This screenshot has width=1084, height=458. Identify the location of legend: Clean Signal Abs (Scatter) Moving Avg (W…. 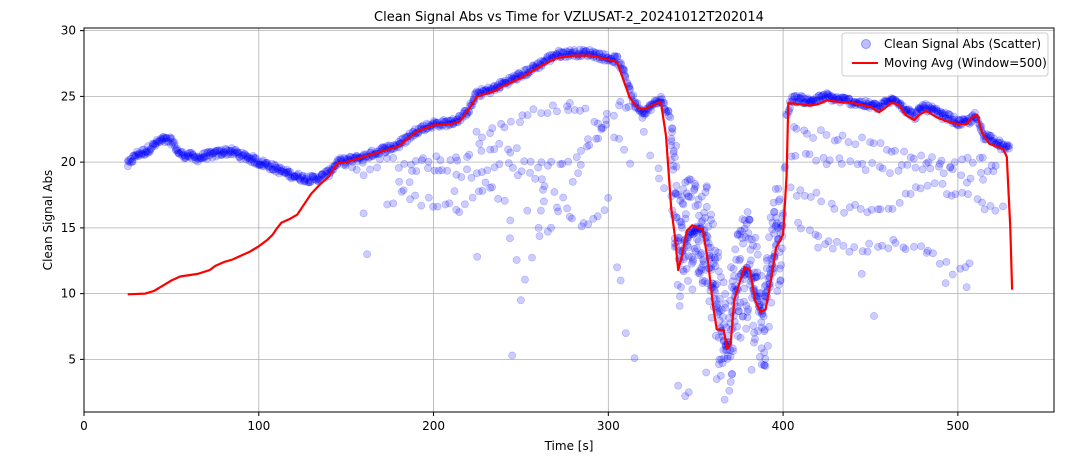
(945, 54).